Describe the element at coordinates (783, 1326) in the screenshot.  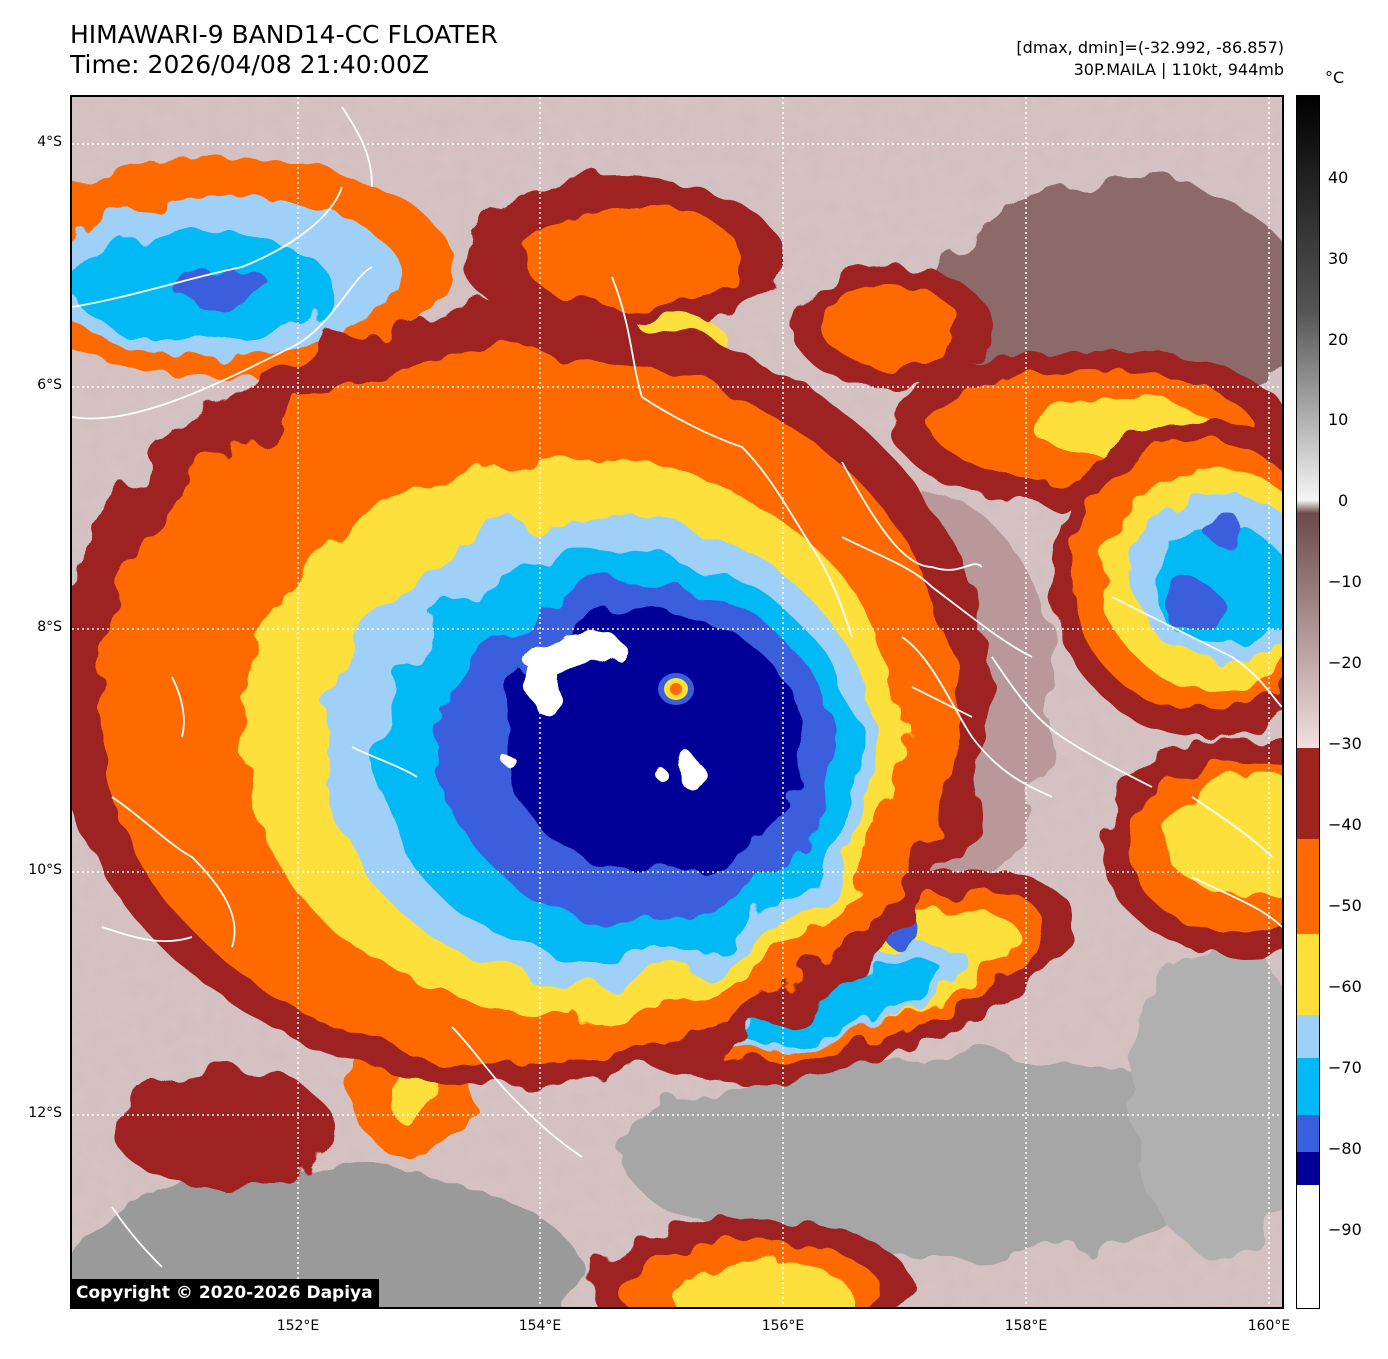
I see `lon-label-156e: 156°E` at that location.